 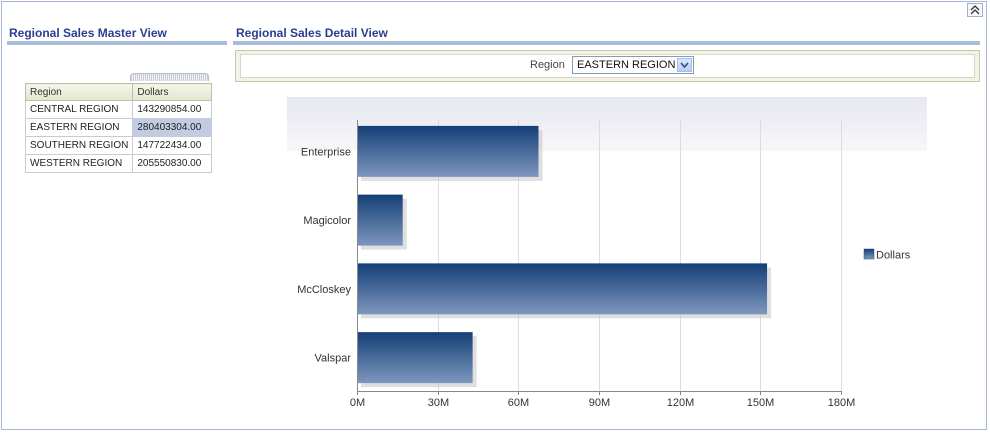 I want to click on double-chevron-up-icon, so click(x=975, y=10).